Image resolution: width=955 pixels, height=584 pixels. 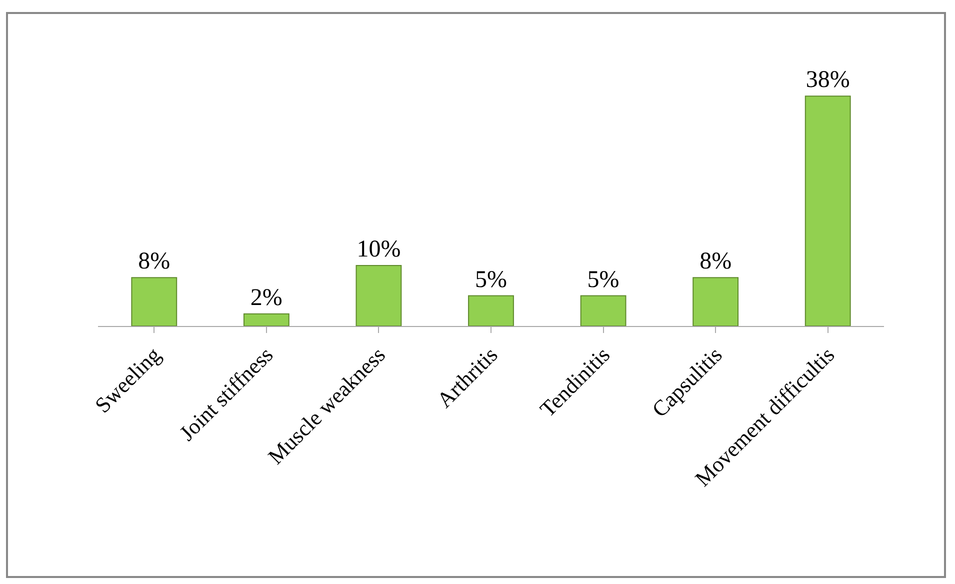 I want to click on data-label: 10%, so click(x=378, y=249).